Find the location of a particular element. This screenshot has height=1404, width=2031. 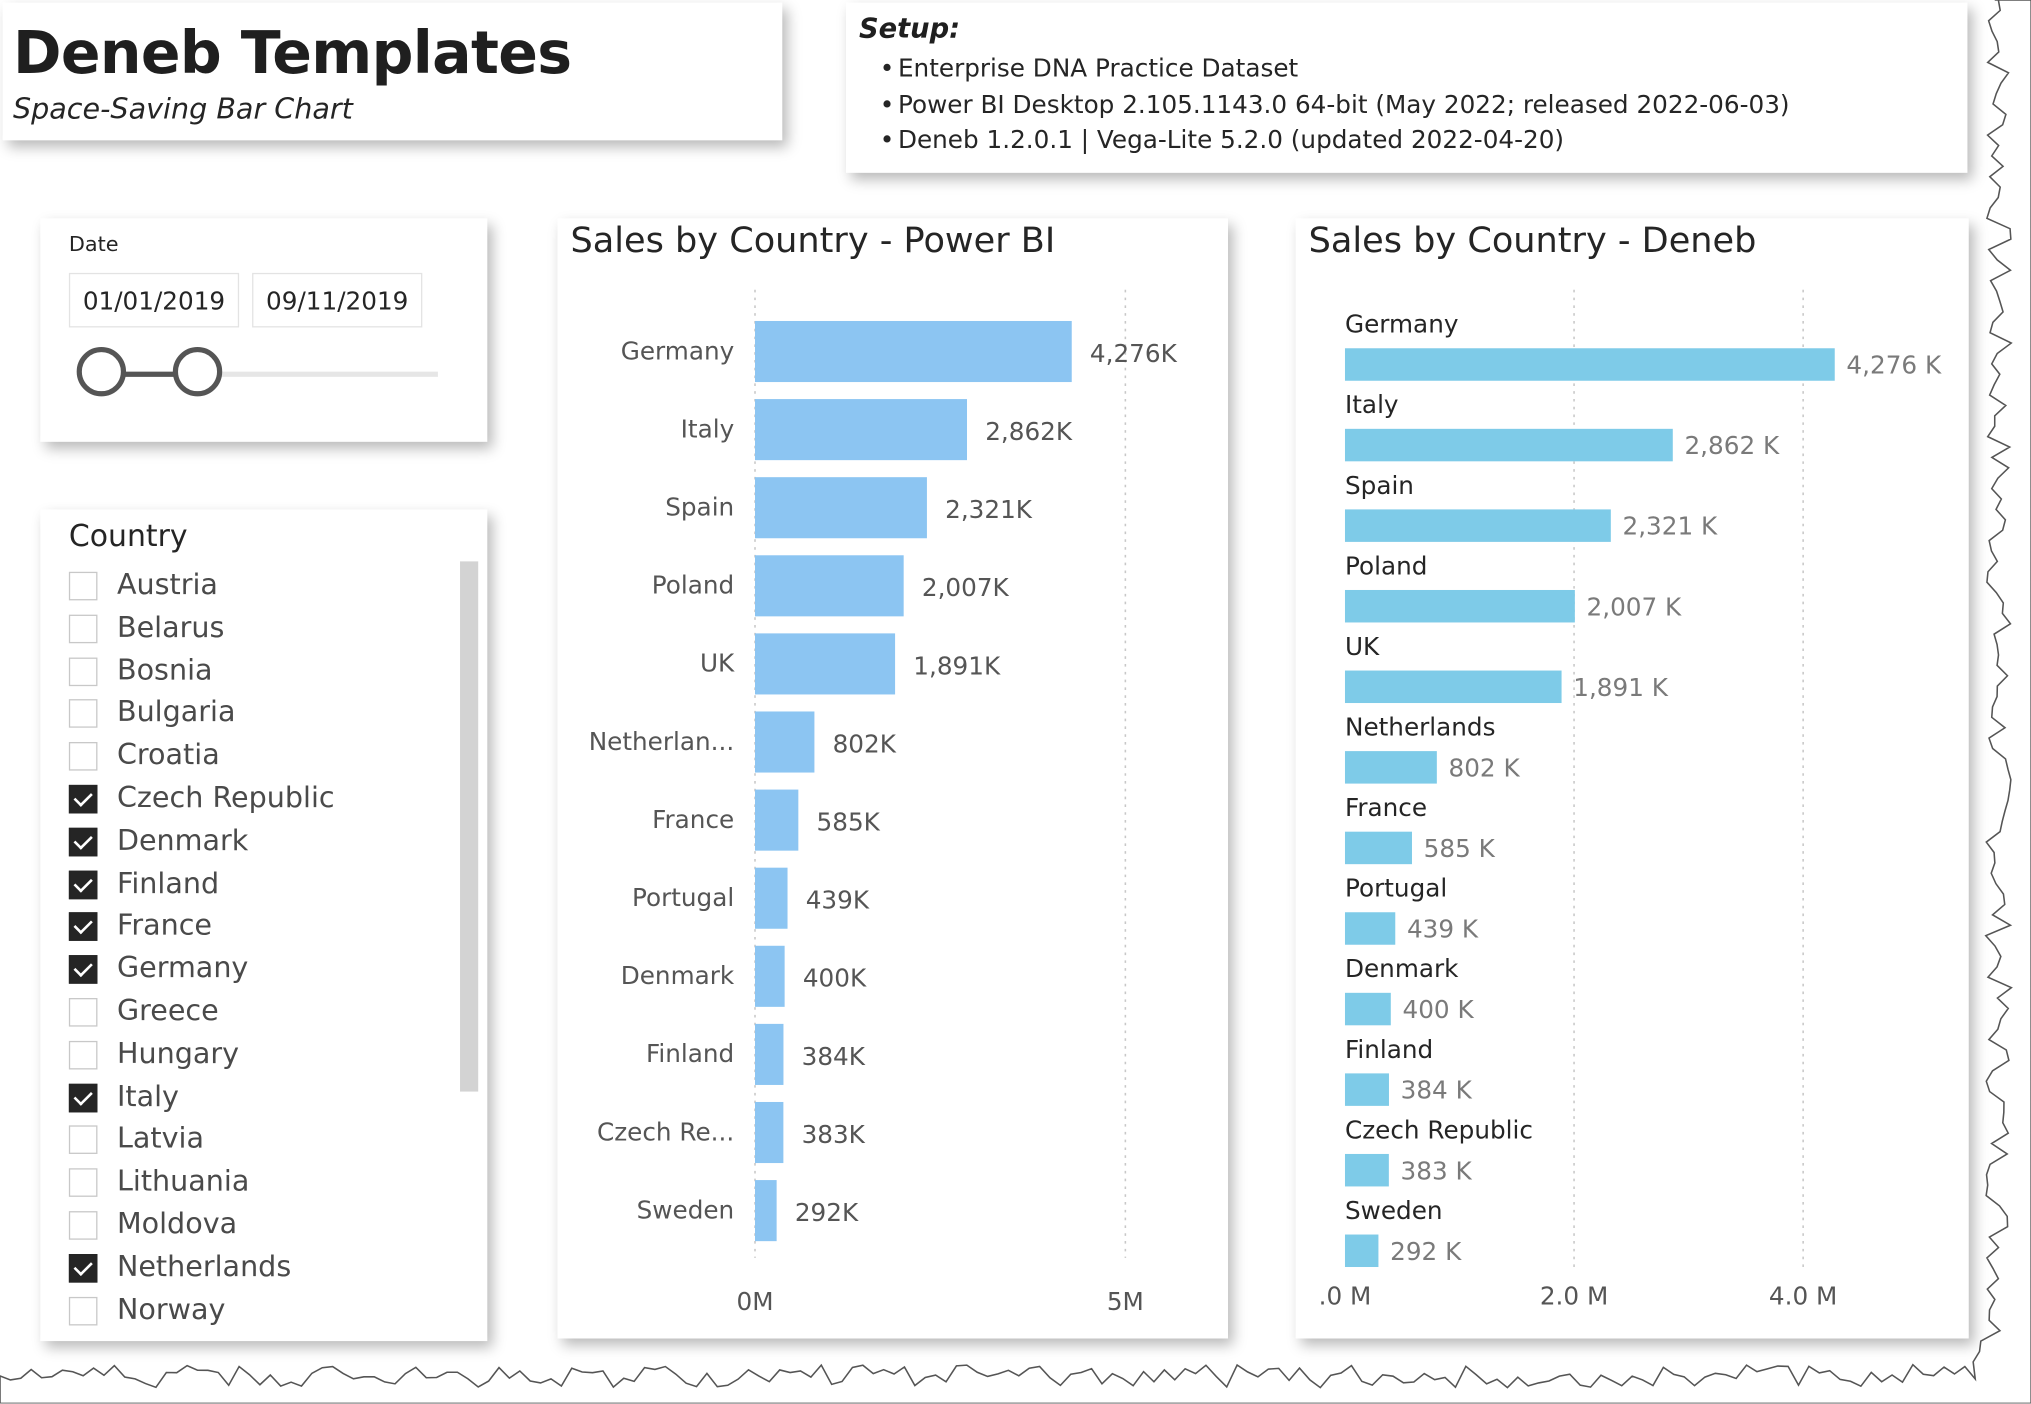

country-item-label: France is located at coordinates (164, 926).